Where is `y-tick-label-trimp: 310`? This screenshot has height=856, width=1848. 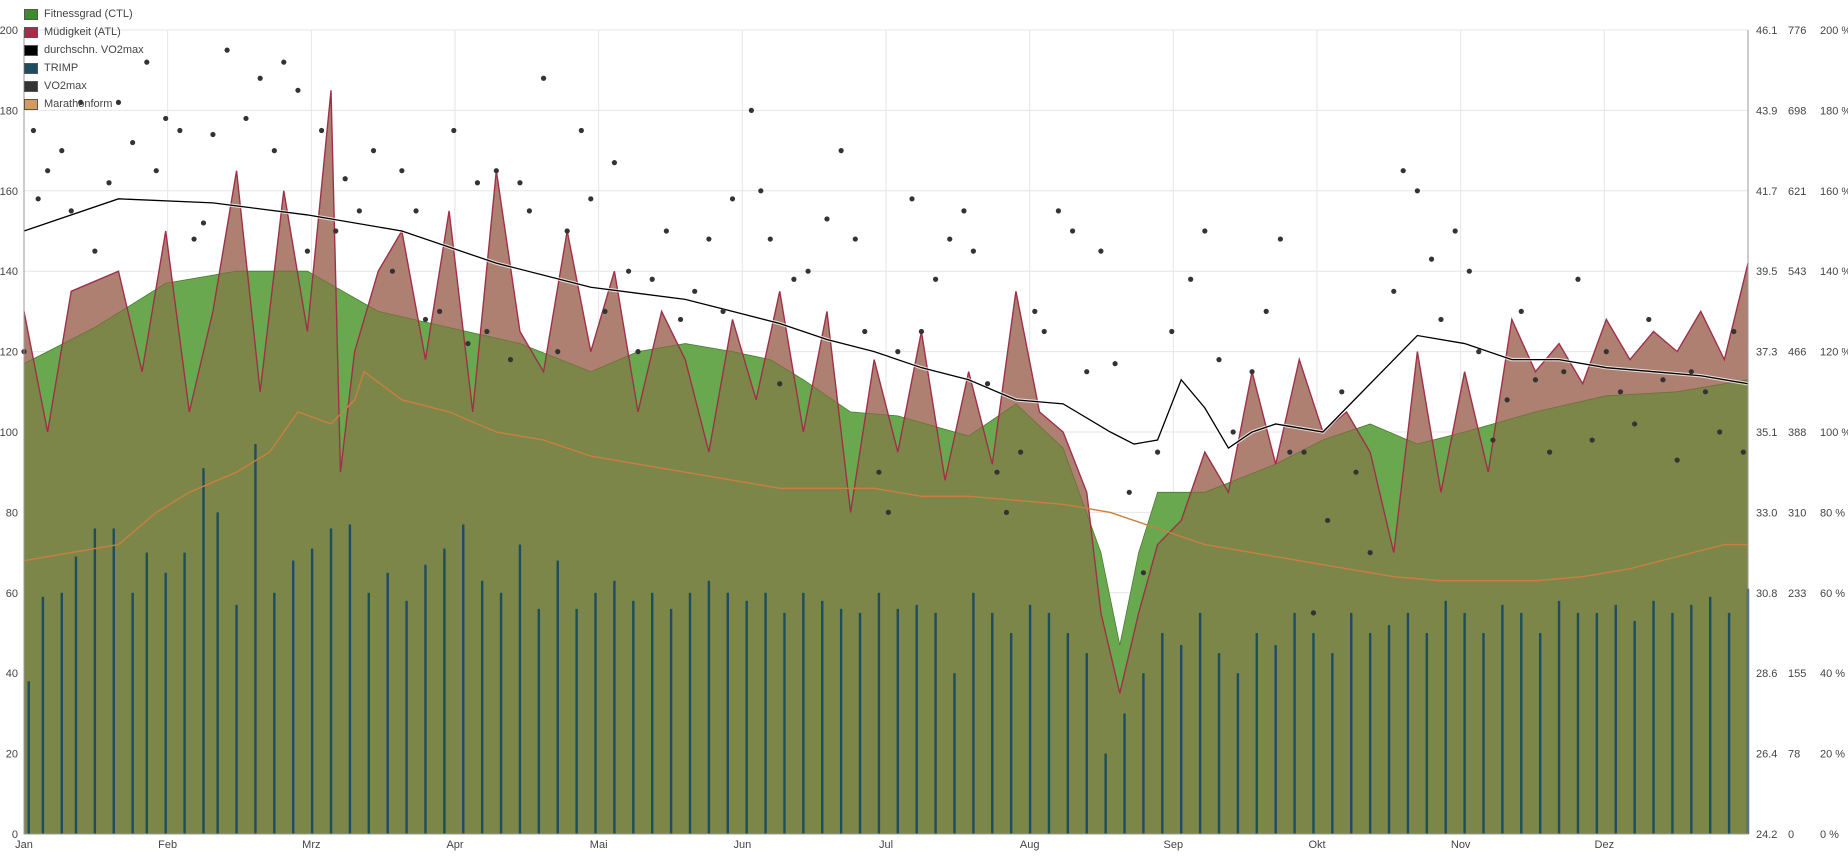
y-tick-label-trimp: 310 is located at coordinates (1797, 513).